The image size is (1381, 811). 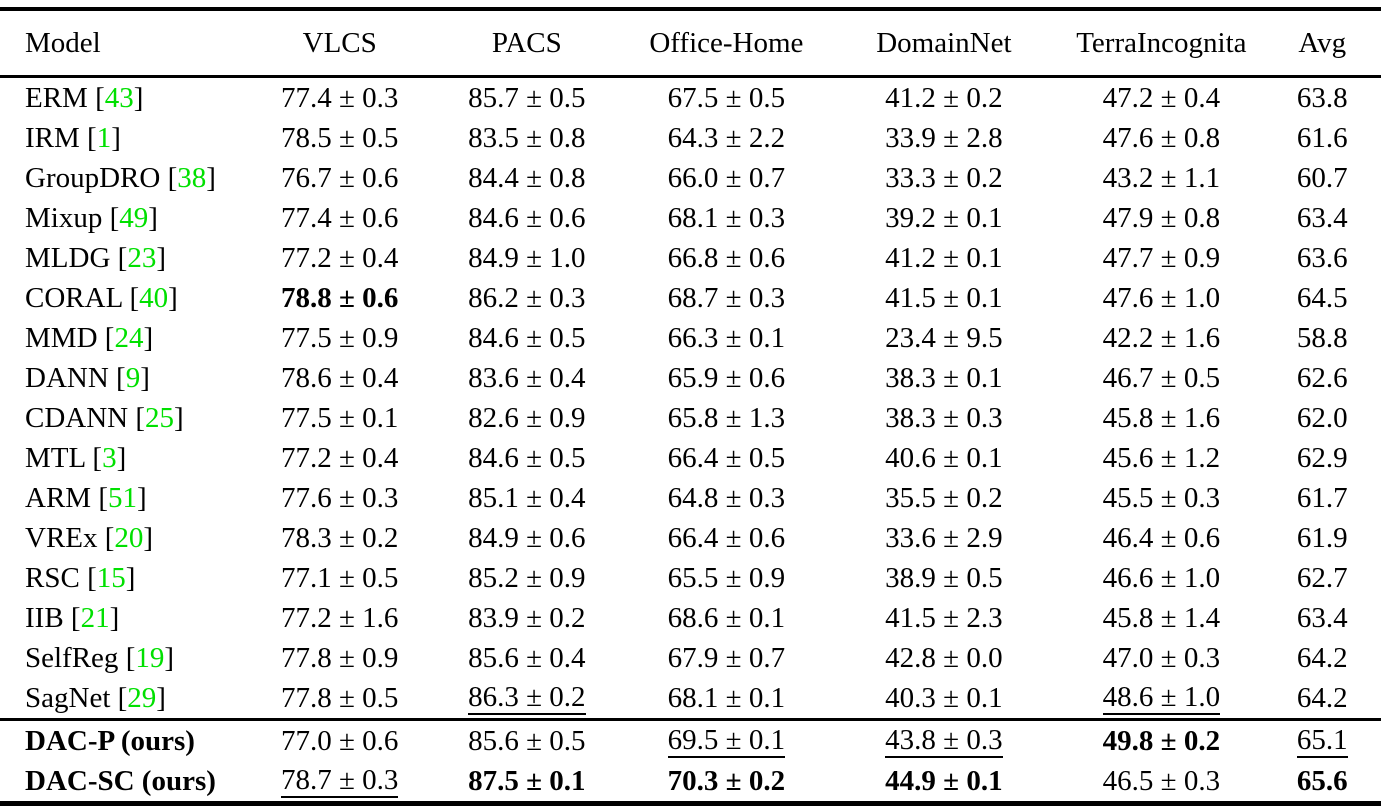 What do you see at coordinates (944, 538) in the screenshot?
I see `score-cell: 33.6 ± 2.9` at bounding box center [944, 538].